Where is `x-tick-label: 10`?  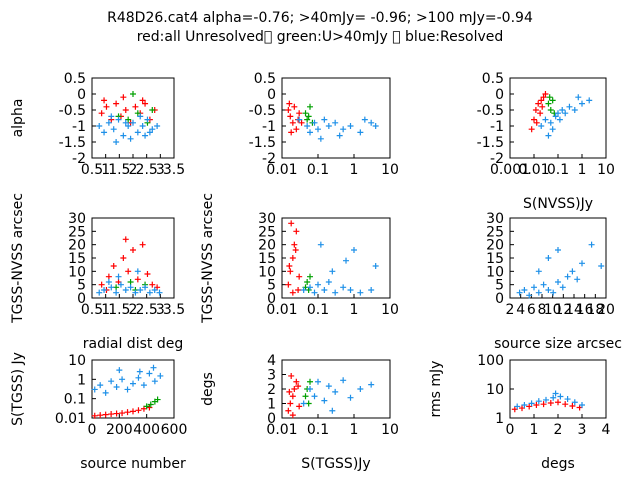
x-tick-label: 10 is located at coordinates (606, 170).